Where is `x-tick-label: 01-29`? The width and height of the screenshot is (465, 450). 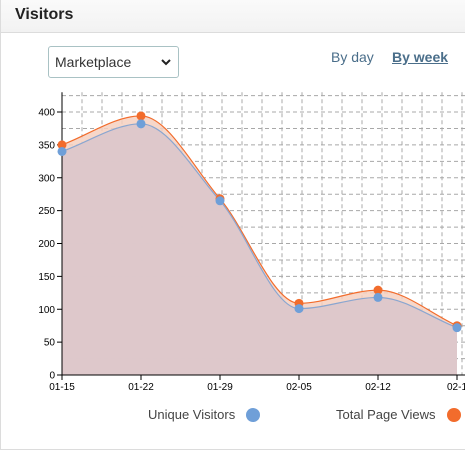 x-tick-label: 01-29 is located at coordinates (220, 387).